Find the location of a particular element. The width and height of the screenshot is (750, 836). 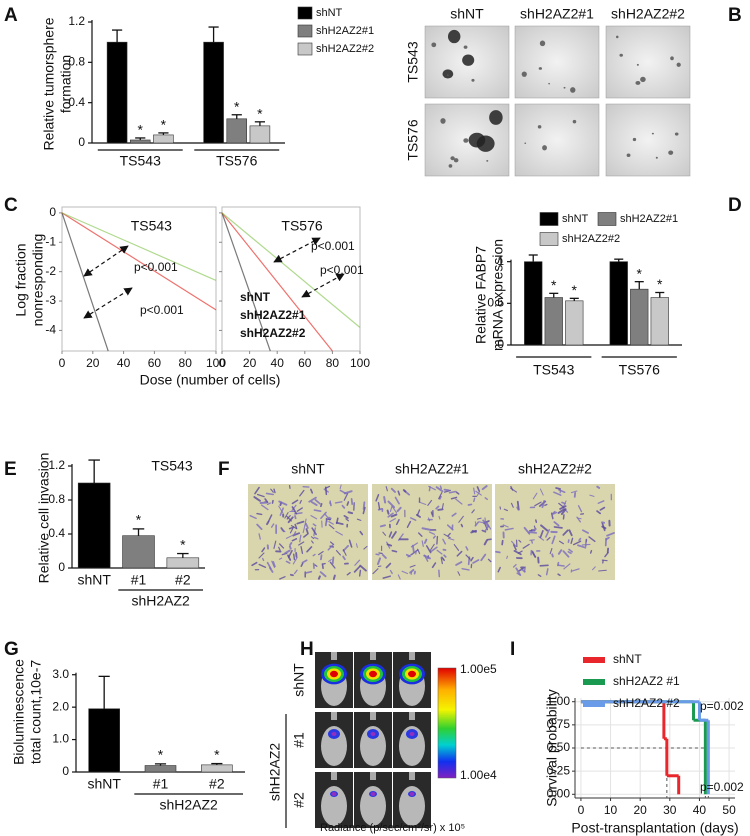

y-axis-label: mRNA expression is located at coordinates (498, 295).